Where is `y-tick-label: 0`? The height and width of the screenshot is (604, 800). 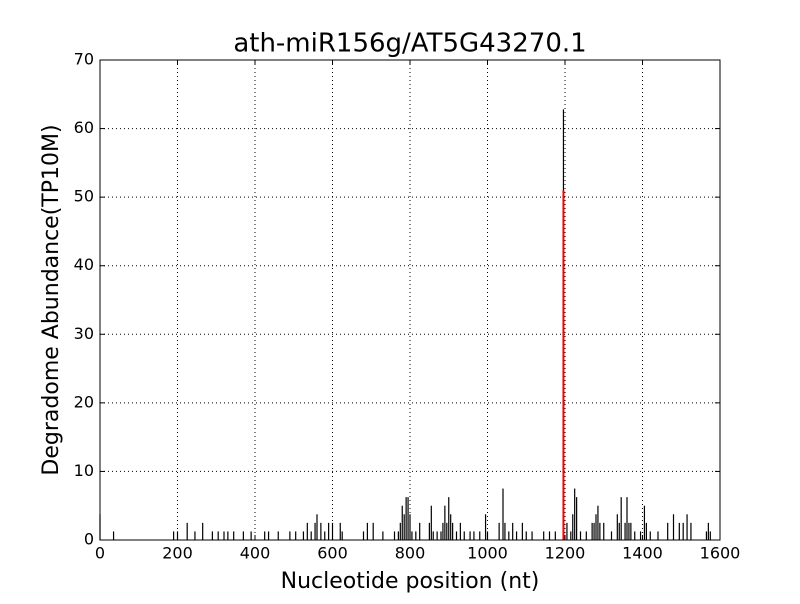
y-tick-label: 0 is located at coordinates (89, 539).